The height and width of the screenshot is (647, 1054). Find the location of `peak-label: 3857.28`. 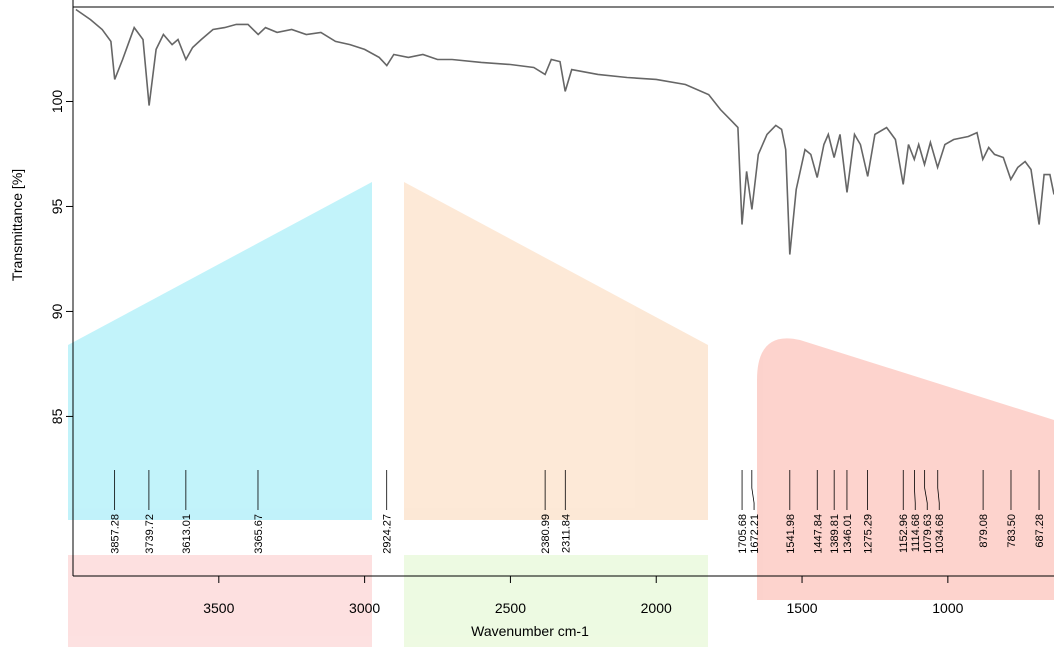

peak-label: 3857.28 is located at coordinates (116, 534).